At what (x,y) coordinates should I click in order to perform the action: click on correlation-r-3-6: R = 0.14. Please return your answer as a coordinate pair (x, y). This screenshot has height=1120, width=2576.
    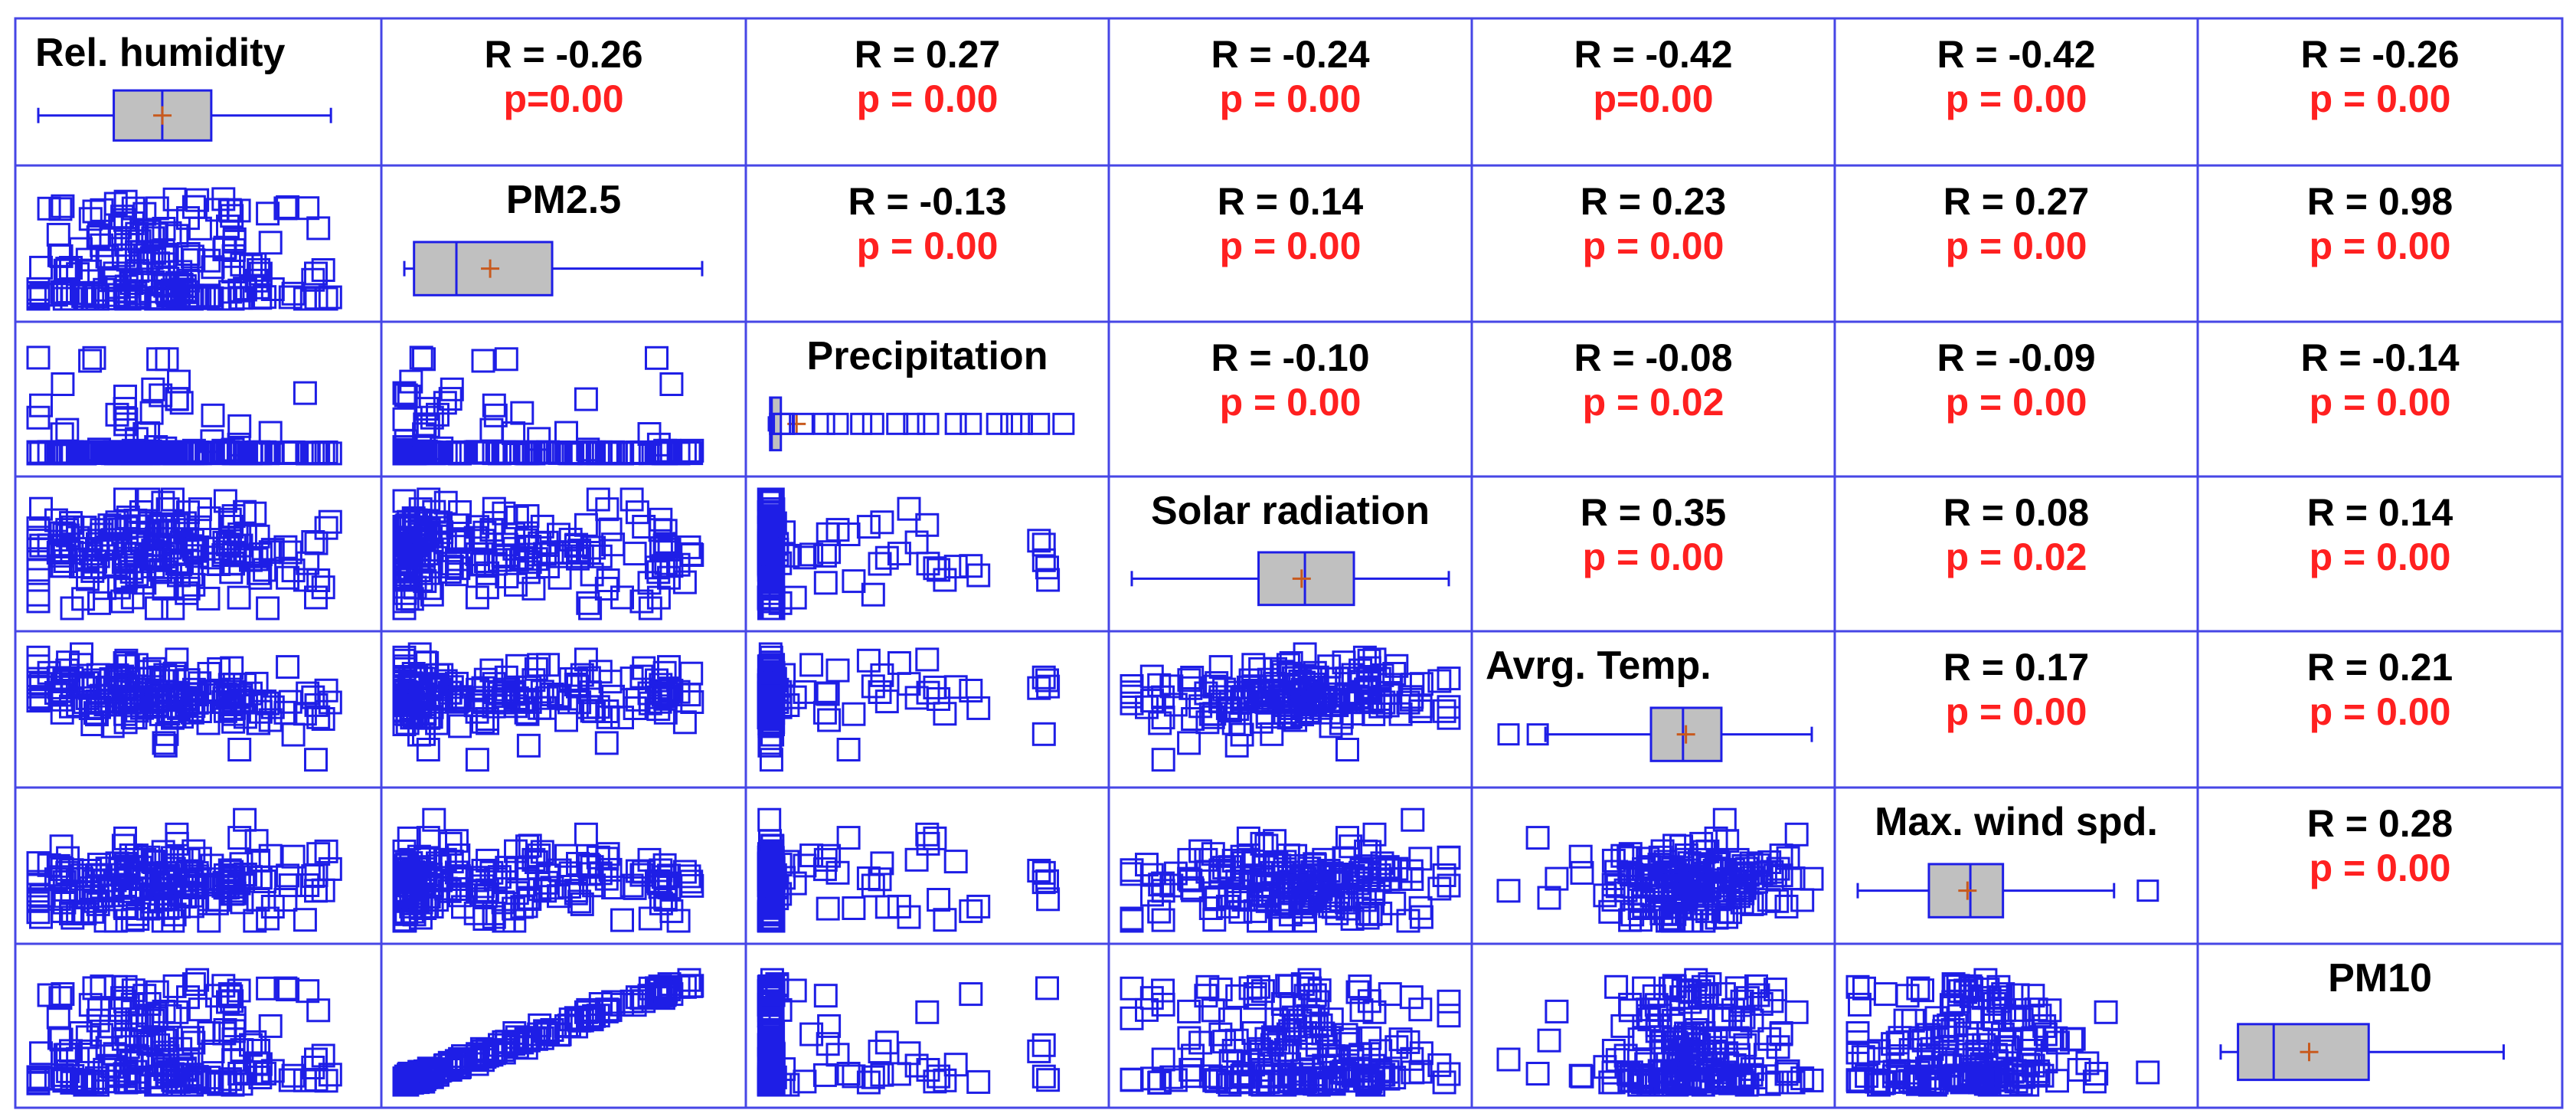
    Looking at the image, I should click on (2380, 512).